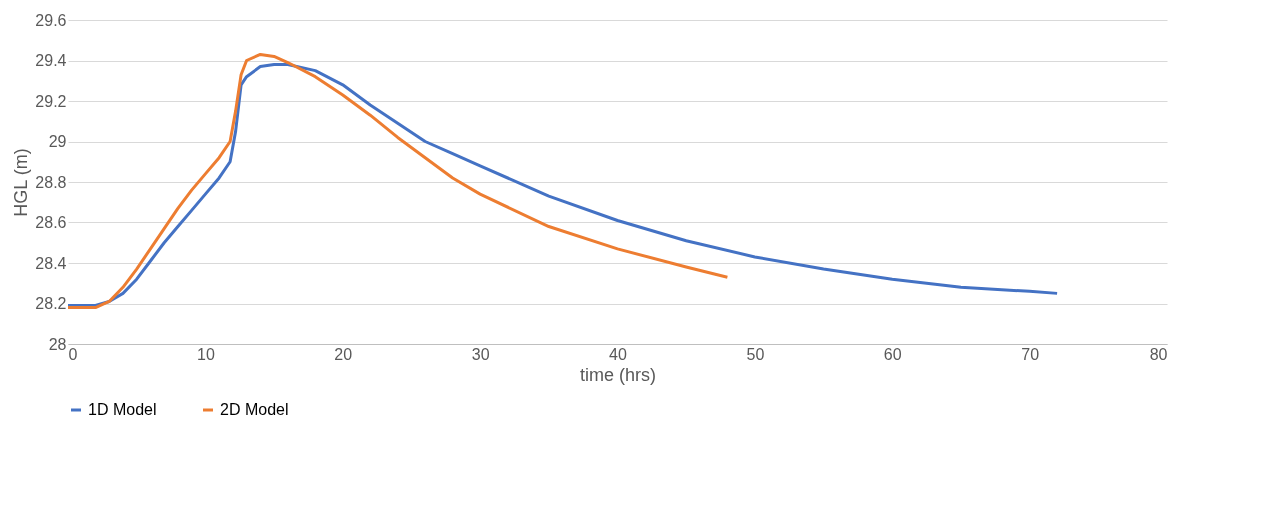 This screenshot has width=1287, height=524. I want to click on x-tick-label: 80, so click(1158, 354).